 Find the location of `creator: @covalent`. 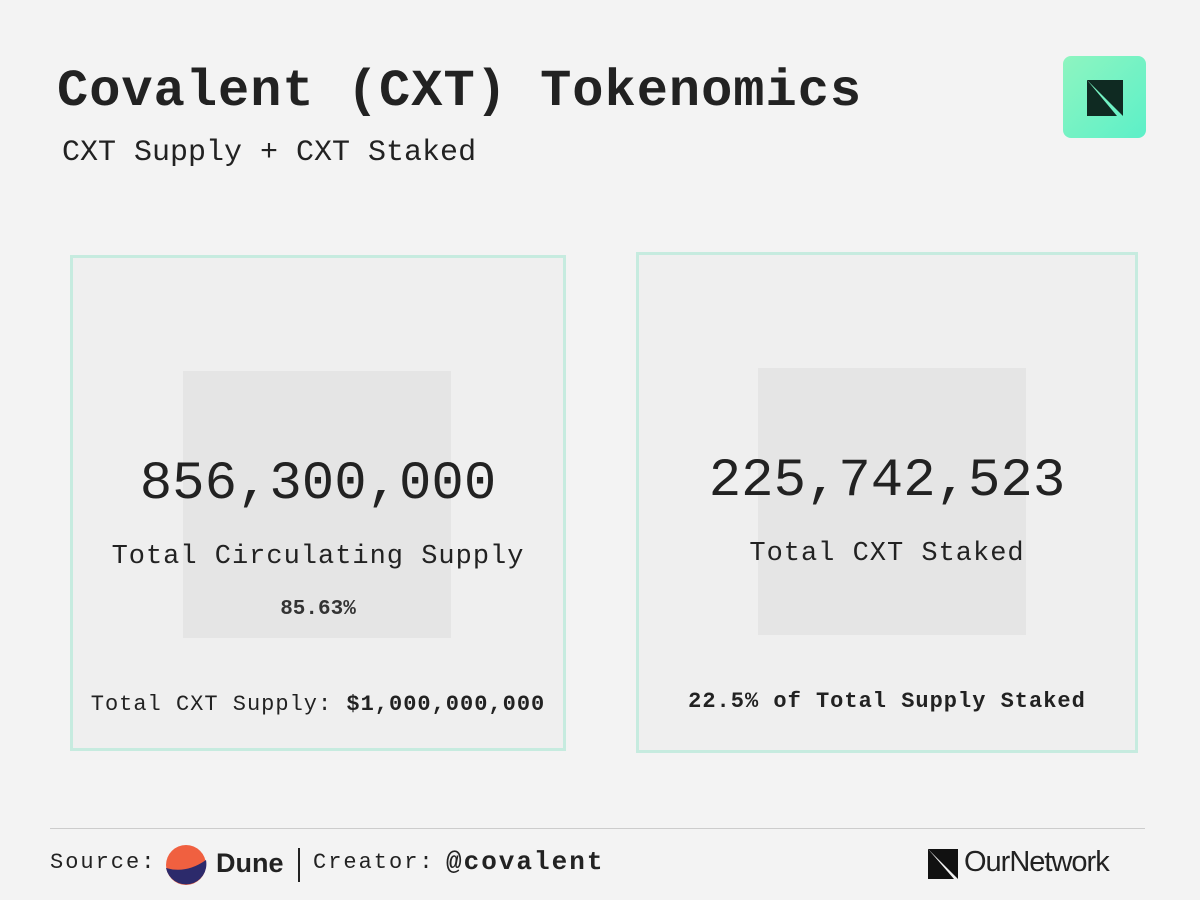

creator: @covalent is located at coordinates (525, 862).